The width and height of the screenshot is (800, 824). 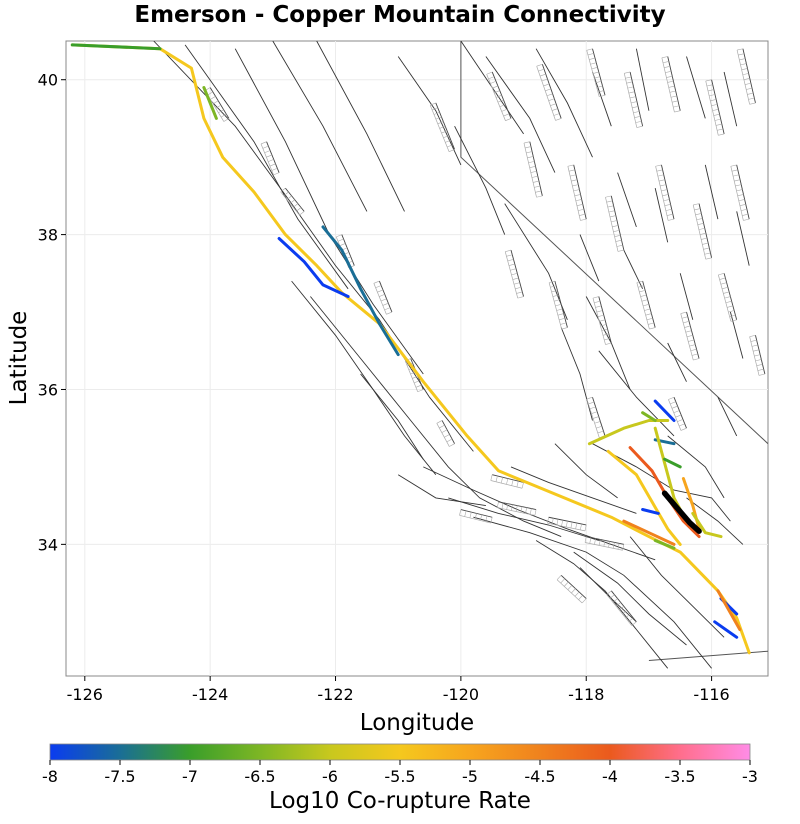 What do you see at coordinates (539, 776) in the screenshot?
I see `colorbar-tick-label: -4.5` at bounding box center [539, 776].